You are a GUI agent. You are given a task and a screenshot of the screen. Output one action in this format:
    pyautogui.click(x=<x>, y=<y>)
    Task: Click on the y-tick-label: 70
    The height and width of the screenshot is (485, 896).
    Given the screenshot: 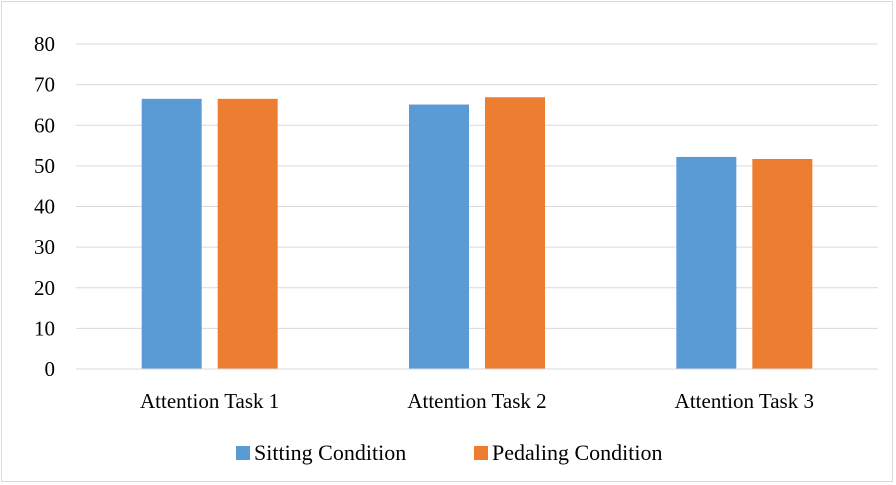 What is the action you would take?
    pyautogui.click(x=44, y=85)
    